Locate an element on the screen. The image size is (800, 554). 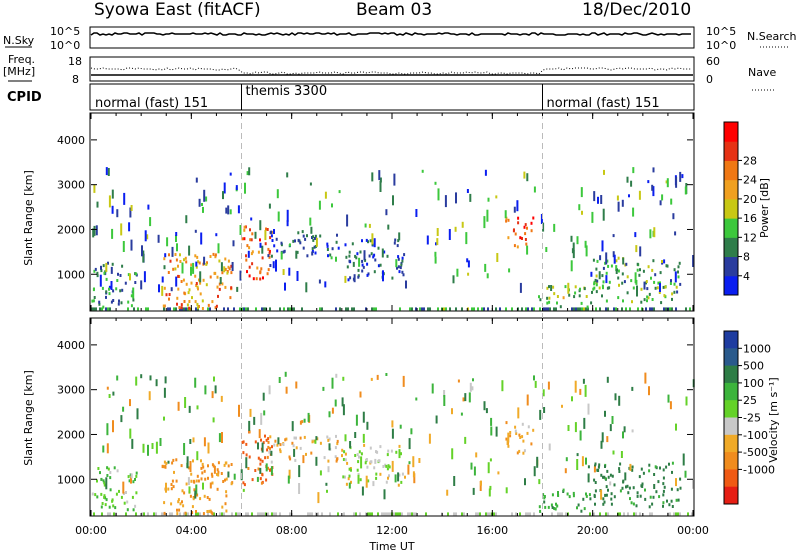
y-tick-label: 4000 is located at coordinates (71, 140).